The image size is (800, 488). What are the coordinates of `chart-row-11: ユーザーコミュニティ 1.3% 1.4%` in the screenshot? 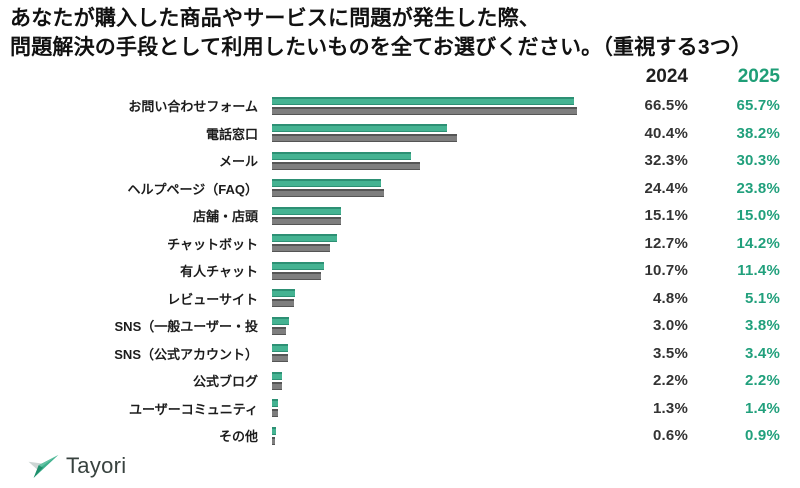 It's located at (400, 409).